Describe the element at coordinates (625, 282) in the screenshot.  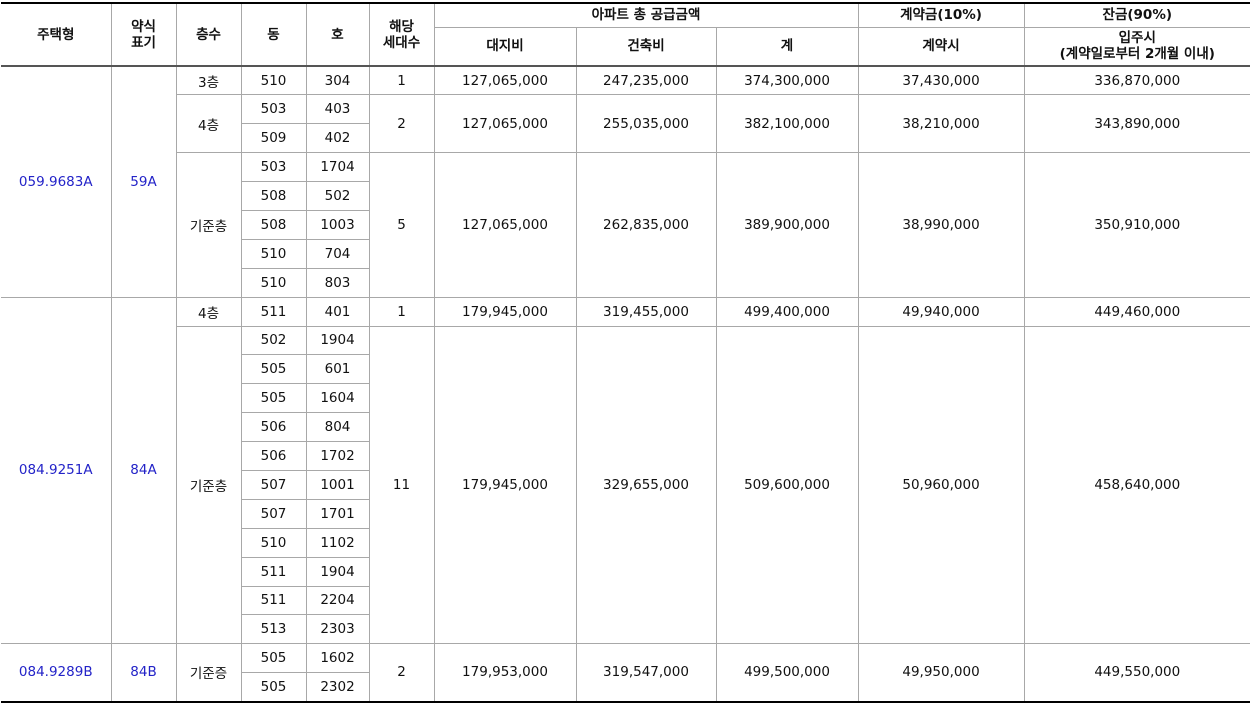
I see `table-row: 510 803` at that location.